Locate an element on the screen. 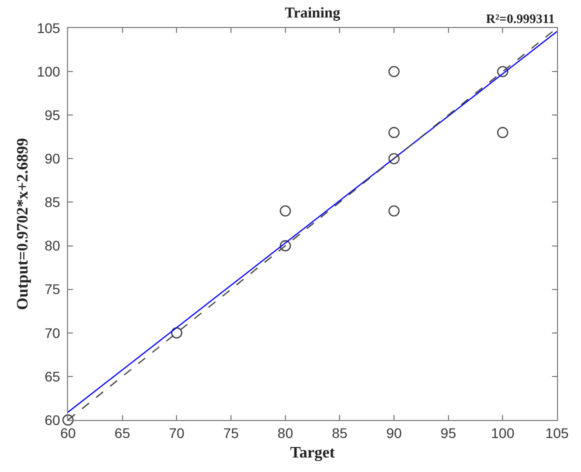 The width and height of the screenshot is (581, 472). x-tick-label: 85 is located at coordinates (340, 432).